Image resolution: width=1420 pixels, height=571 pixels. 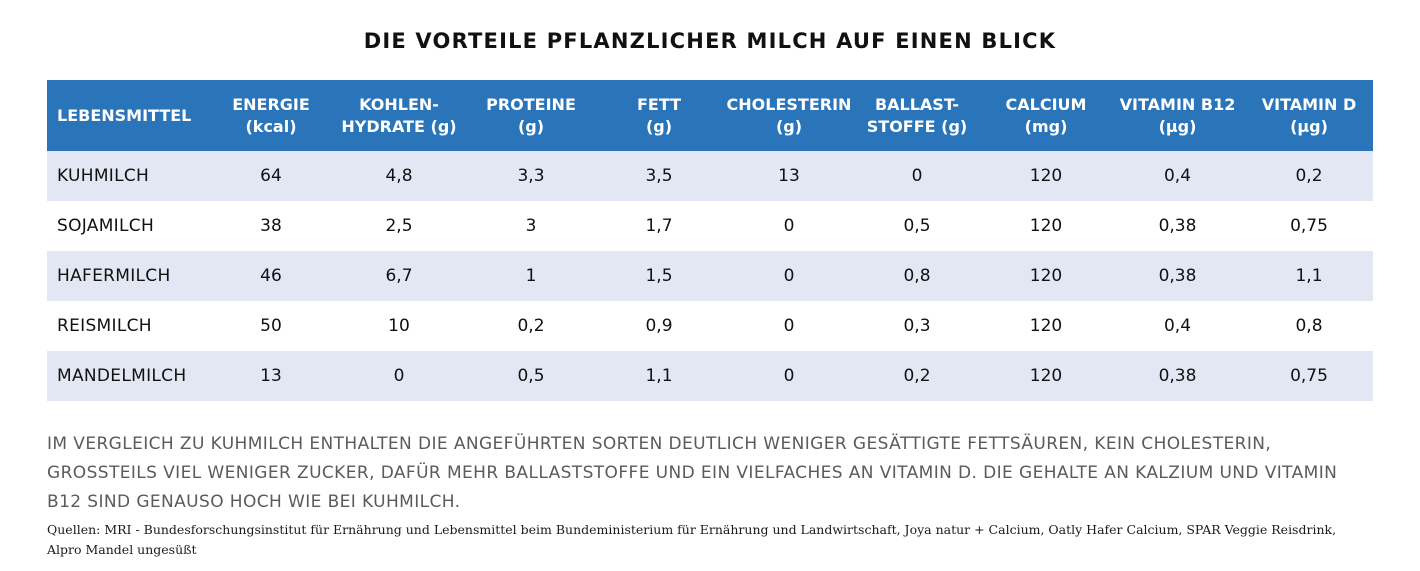 I want to click on table-cell: 3,5, so click(x=659, y=176).